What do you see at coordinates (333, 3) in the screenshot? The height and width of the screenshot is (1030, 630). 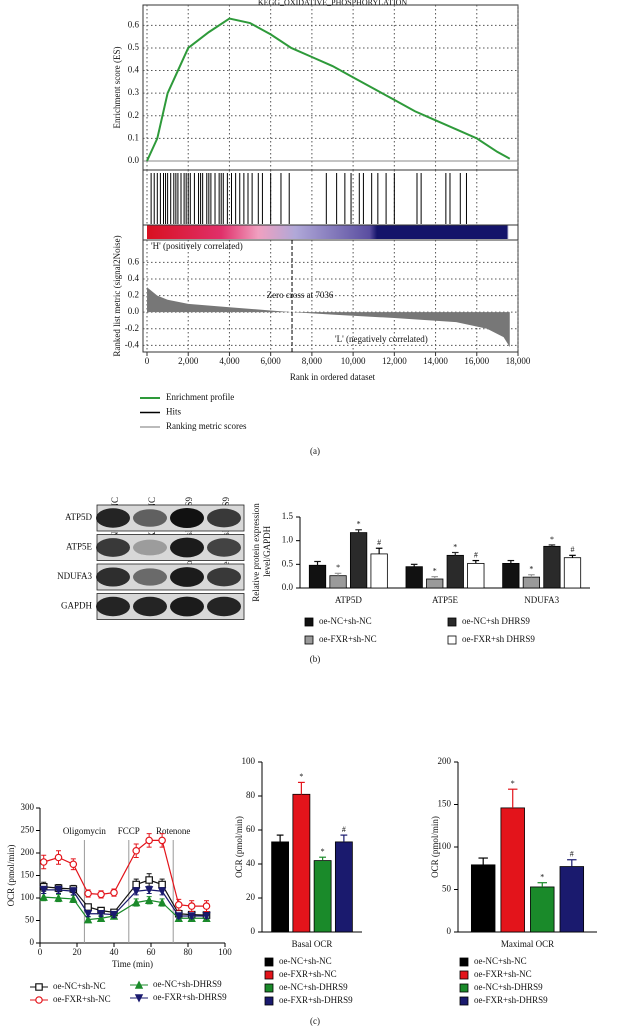 I see `chart-title: KEGG_OXIDATIVE_PHOSPHORYLATION` at bounding box center [333, 3].